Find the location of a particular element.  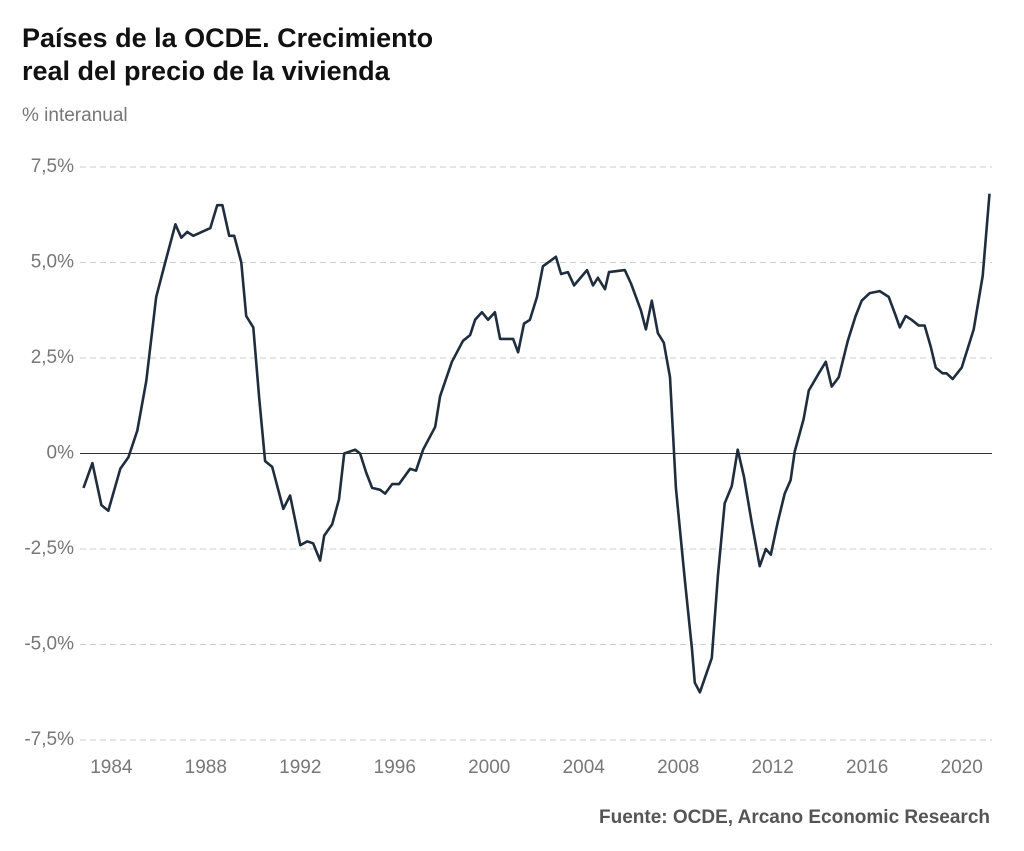

x-tick-label: 1992 is located at coordinates (300, 767).